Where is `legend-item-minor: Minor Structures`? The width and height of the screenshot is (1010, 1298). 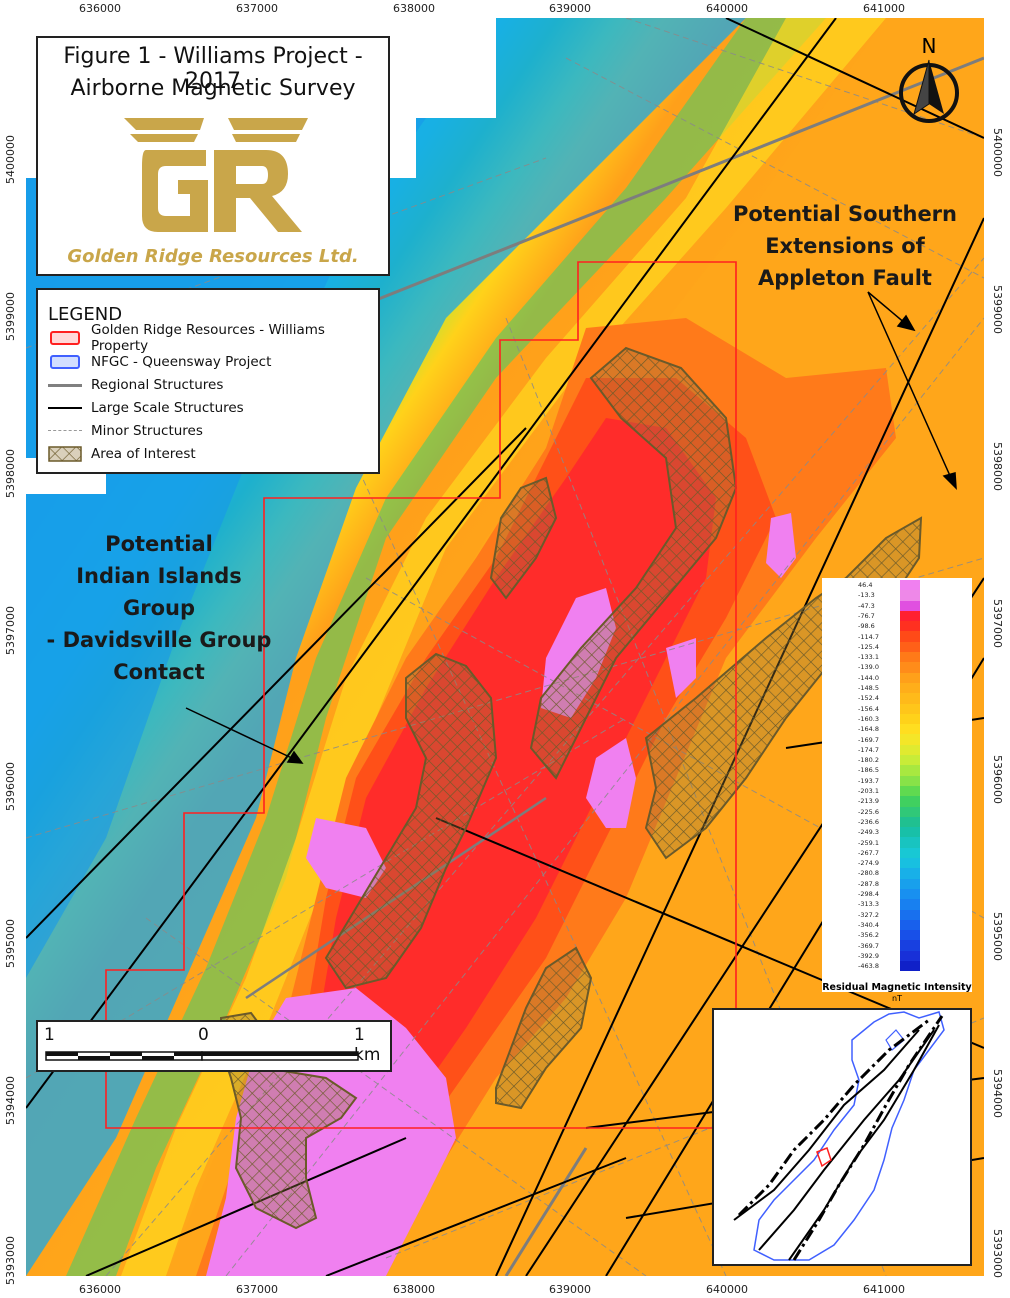
legend-item-minor: Minor Structures is located at coordinates (125, 431).